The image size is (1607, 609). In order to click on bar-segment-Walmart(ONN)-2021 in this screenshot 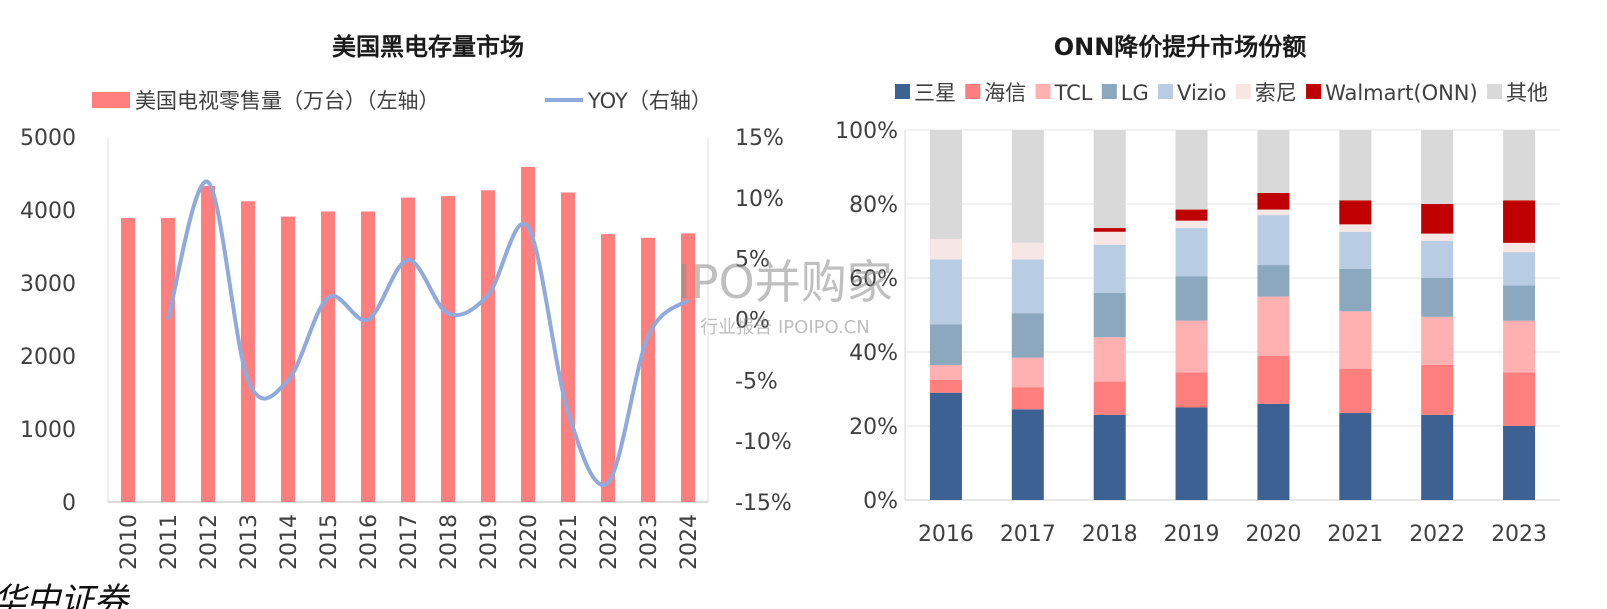, I will do `click(1355, 212)`.